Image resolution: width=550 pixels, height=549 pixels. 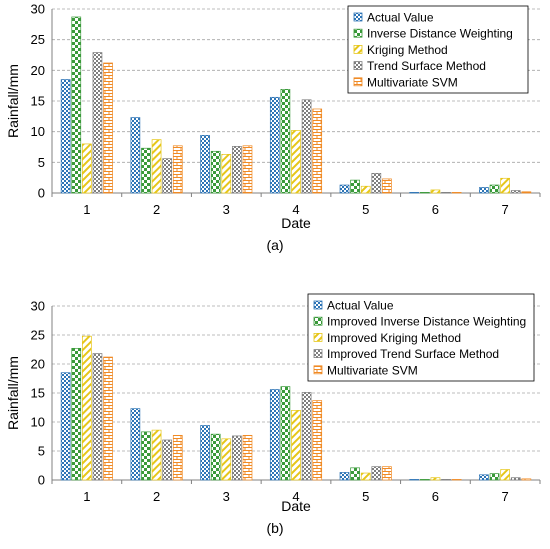 I want to click on x-axis-title: Date, so click(x=296, y=506).